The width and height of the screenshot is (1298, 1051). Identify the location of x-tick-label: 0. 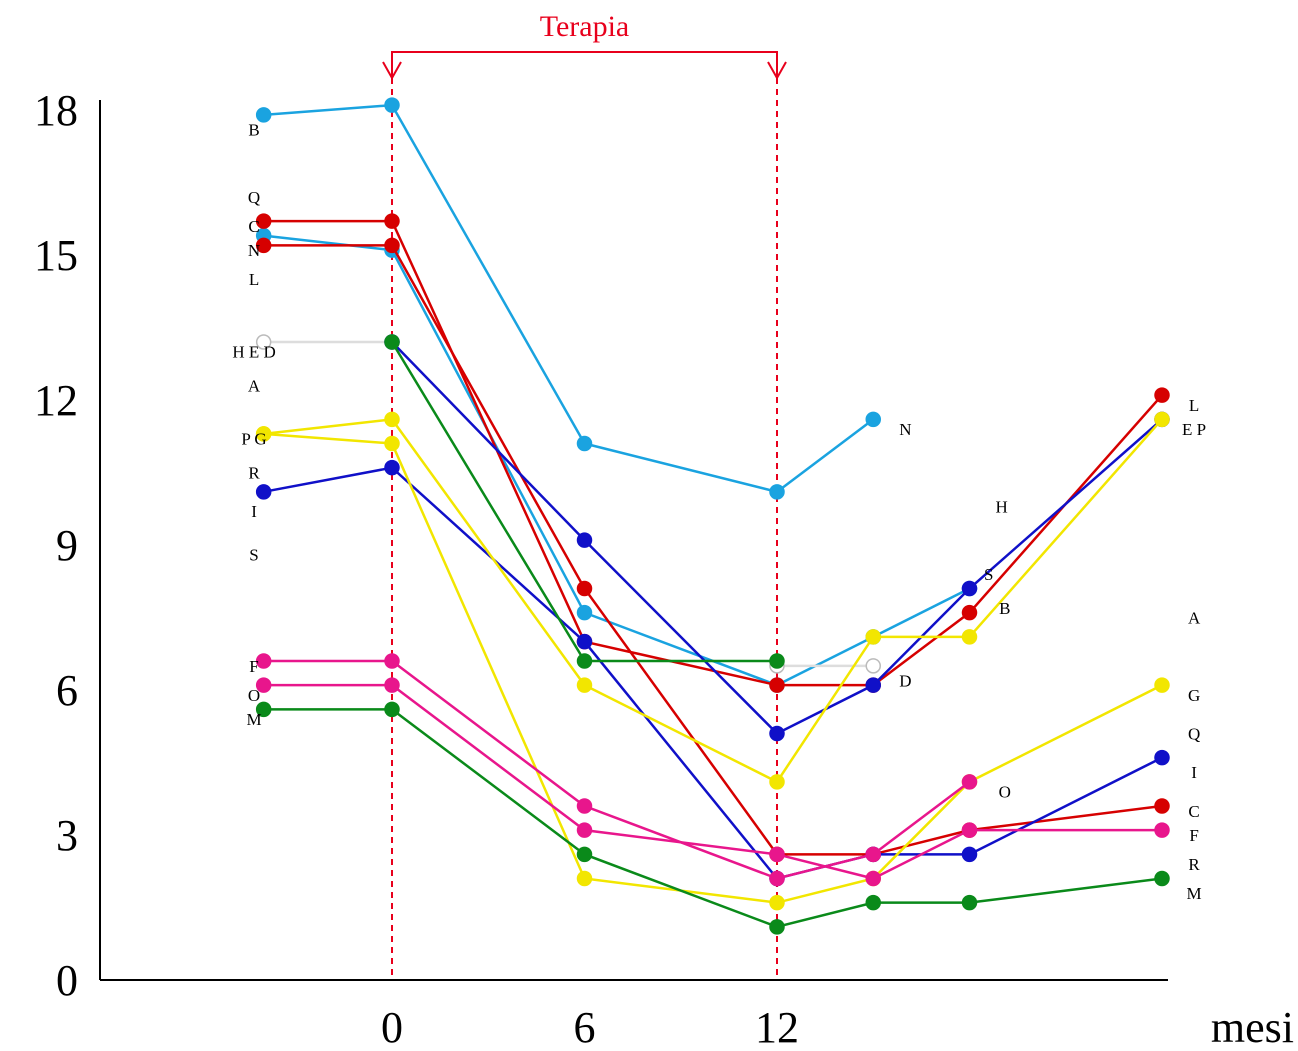
(392, 1027).